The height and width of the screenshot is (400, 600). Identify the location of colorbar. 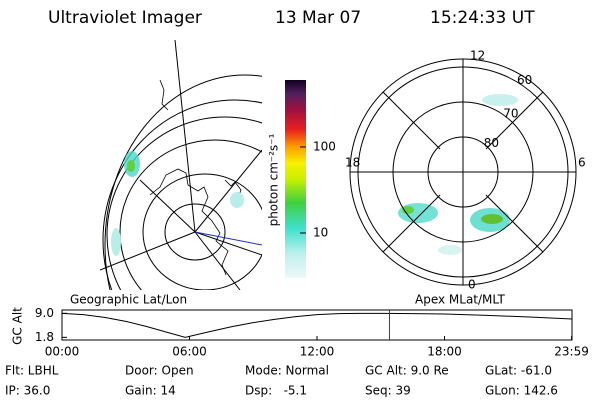
(295, 179).